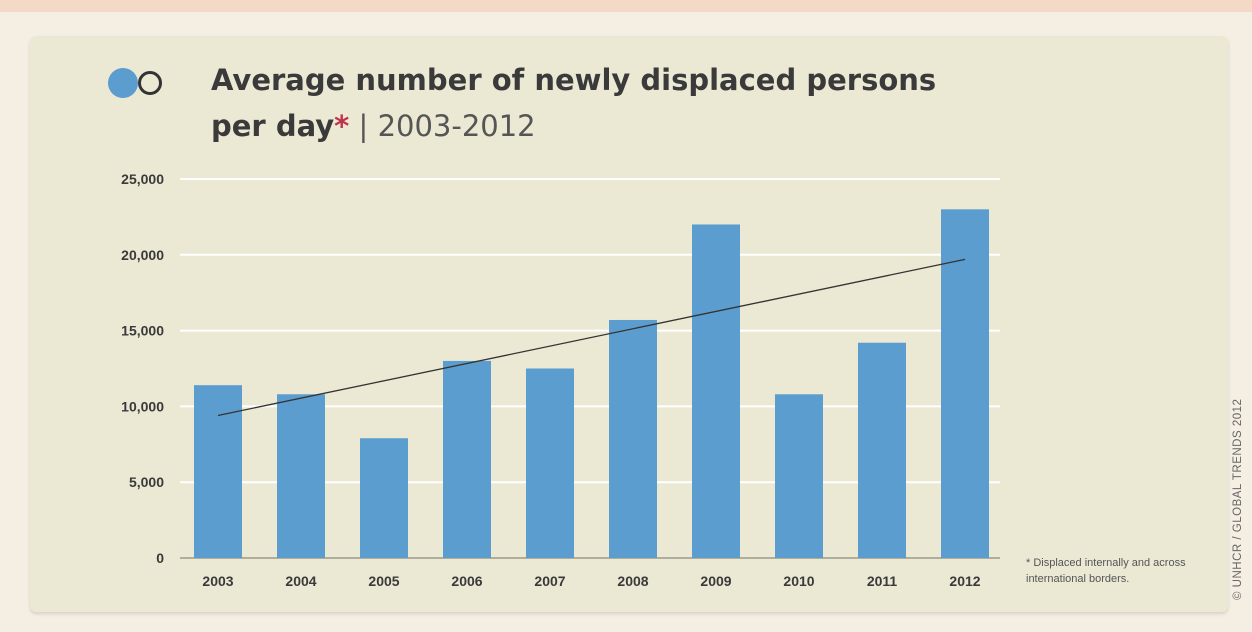  Describe the element at coordinates (798, 581) in the screenshot. I see `x-tick-label: 2010` at that location.